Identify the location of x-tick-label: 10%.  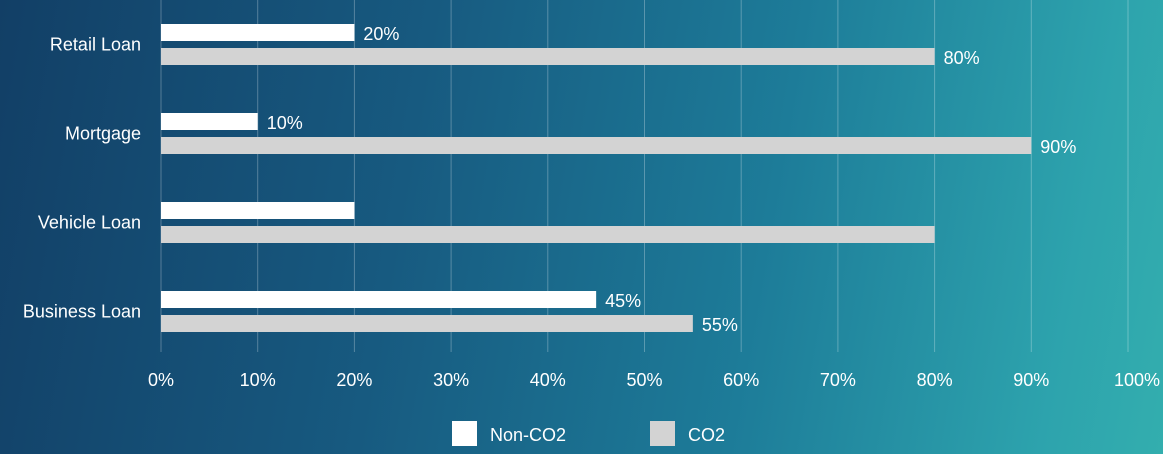
(258, 380).